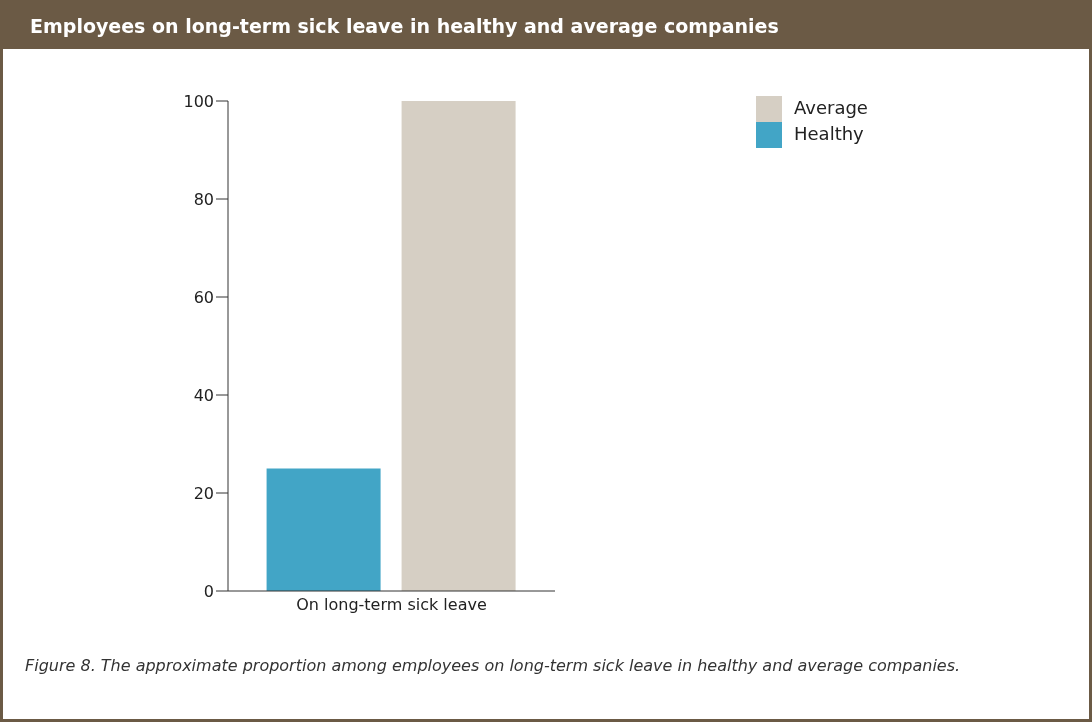 The width and height of the screenshot is (1092, 722). What do you see at coordinates (208, 591) in the screenshot?
I see `y-tick-label: 0` at bounding box center [208, 591].